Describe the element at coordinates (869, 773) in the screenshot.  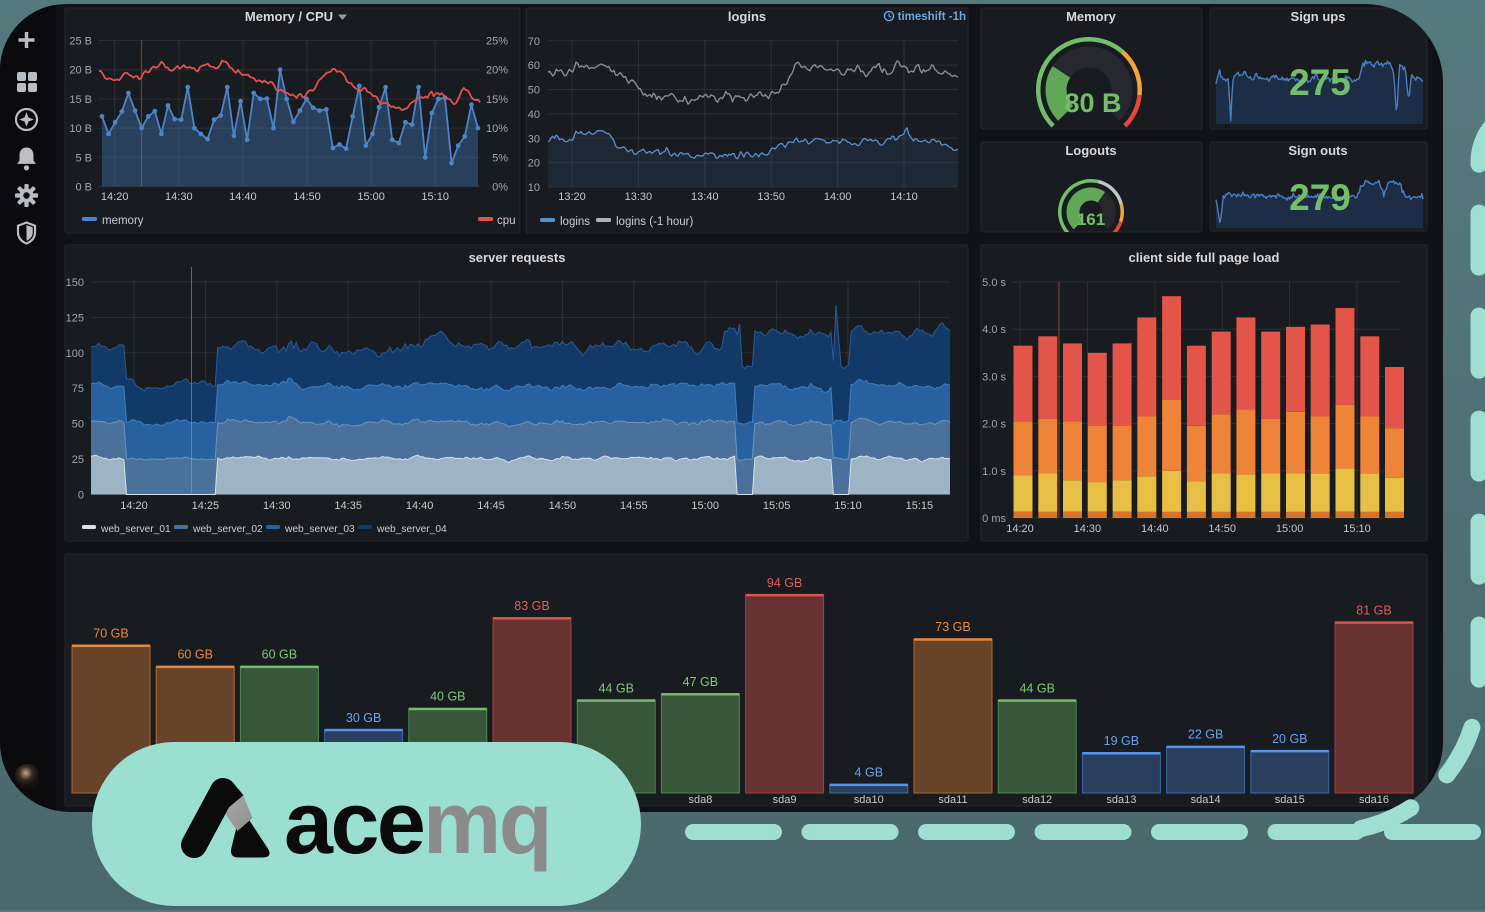
I see `svg-text: 4 GB` at that location.